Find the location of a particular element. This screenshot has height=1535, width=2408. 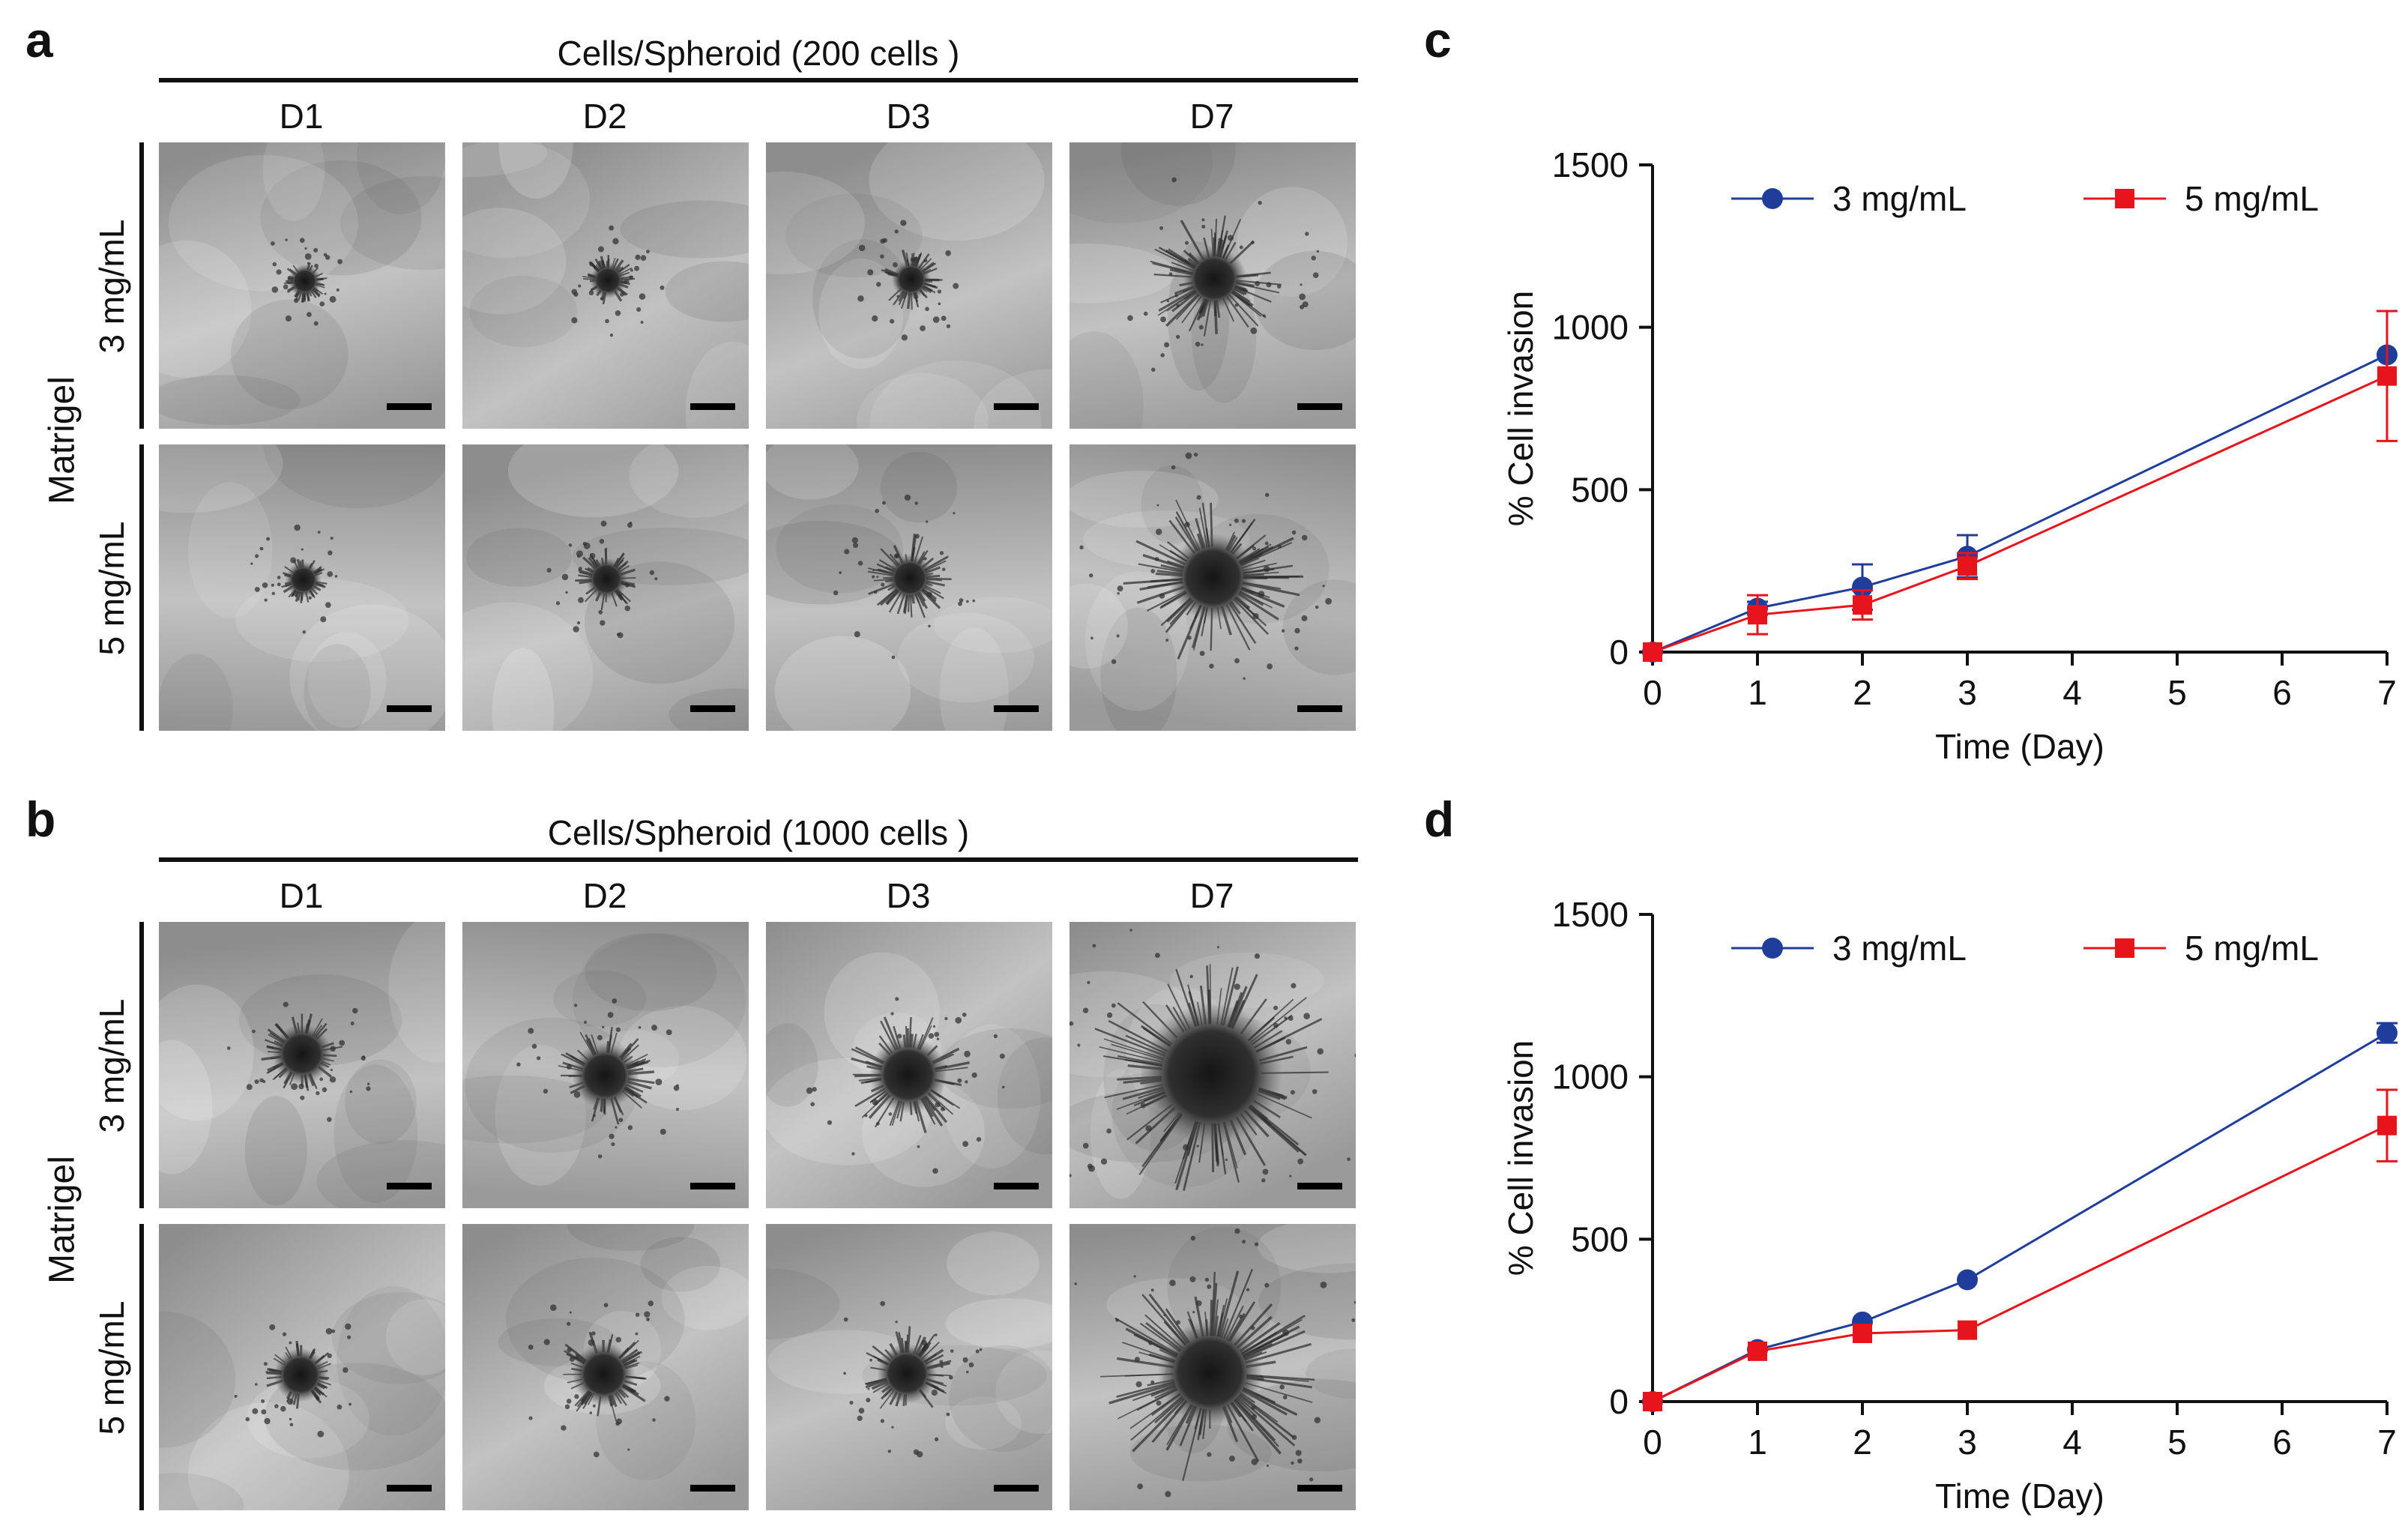

micrograph-a-5mg-d2 is located at coordinates (605, 587).